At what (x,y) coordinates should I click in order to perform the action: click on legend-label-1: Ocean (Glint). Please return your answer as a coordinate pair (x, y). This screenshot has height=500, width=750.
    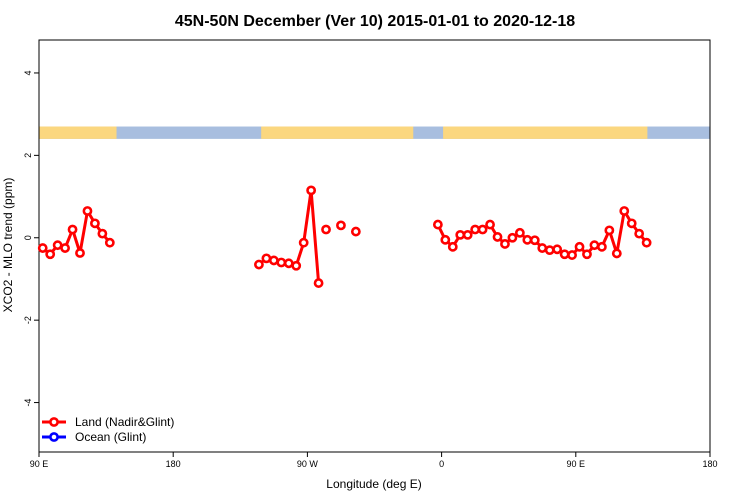
    Looking at the image, I should click on (110, 437).